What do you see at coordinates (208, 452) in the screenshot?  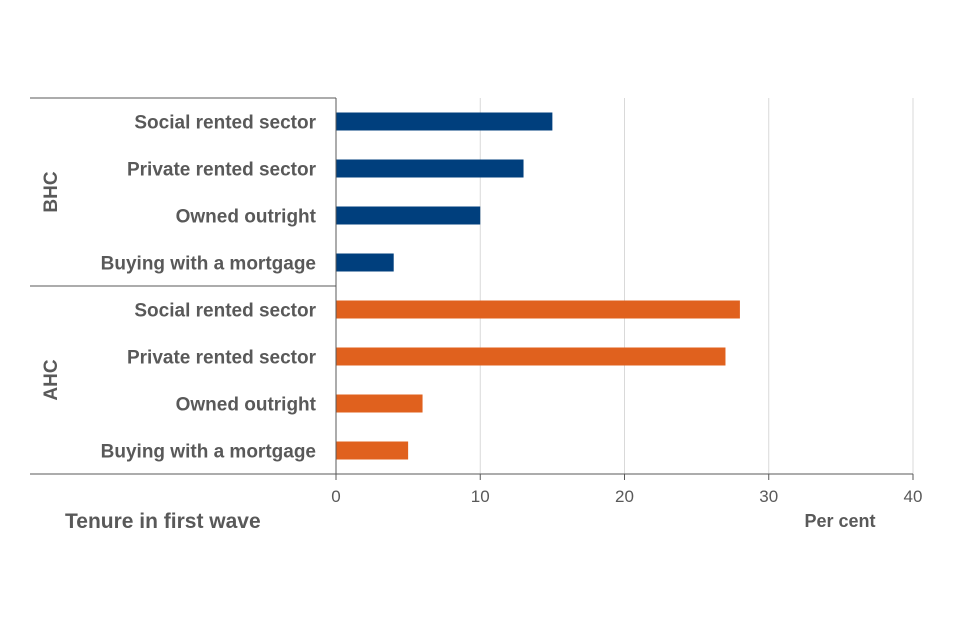 I see `category-label-ahc-3: Buying with a mortgage` at bounding box center [208, 452].